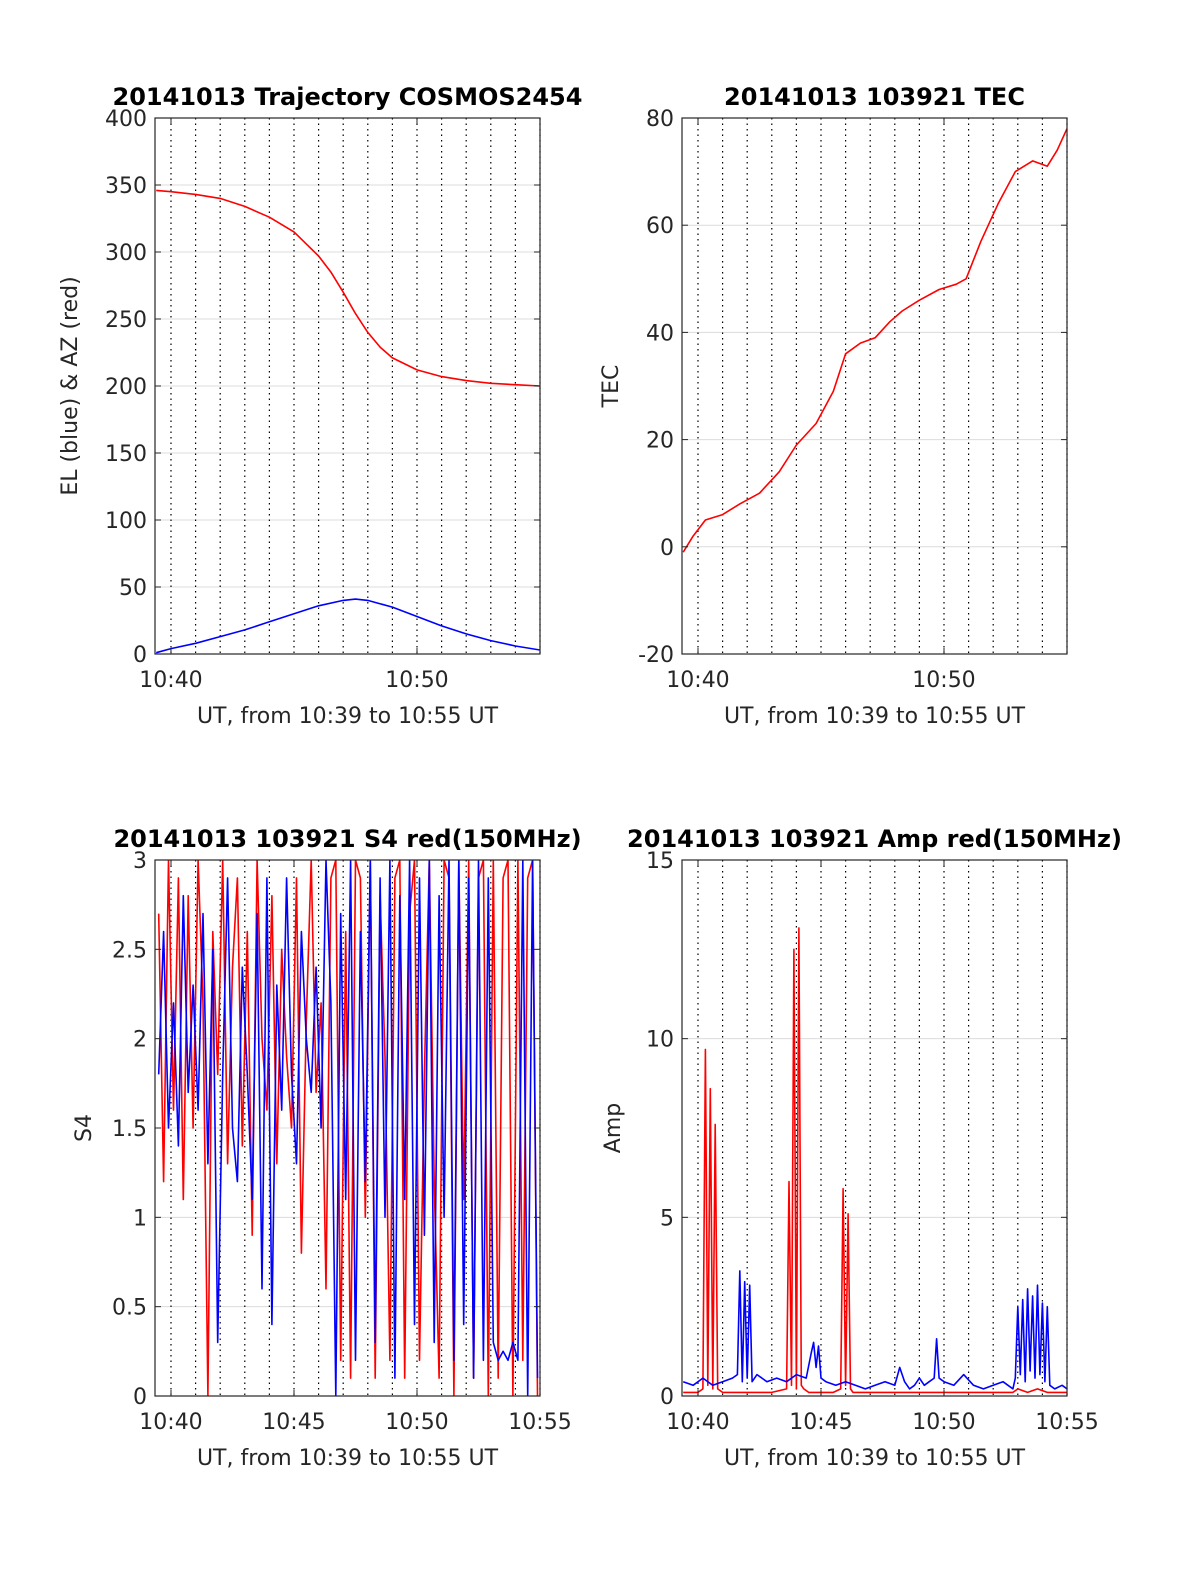 The image size is (1200, 1575). I want to click on y-tick-label: 200, so click(126, 387).